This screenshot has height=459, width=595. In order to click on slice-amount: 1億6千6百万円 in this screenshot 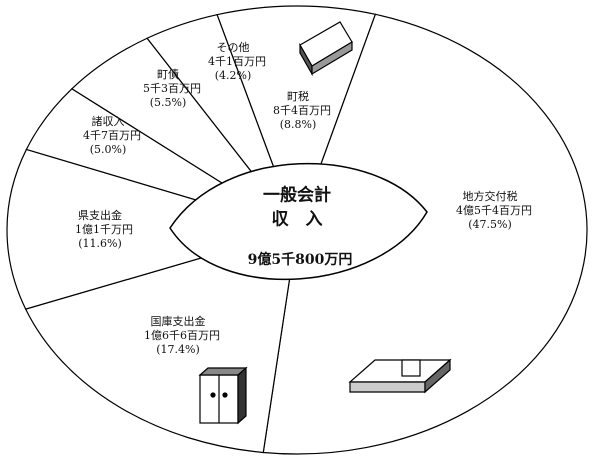, I will do `click(182, 335)`.